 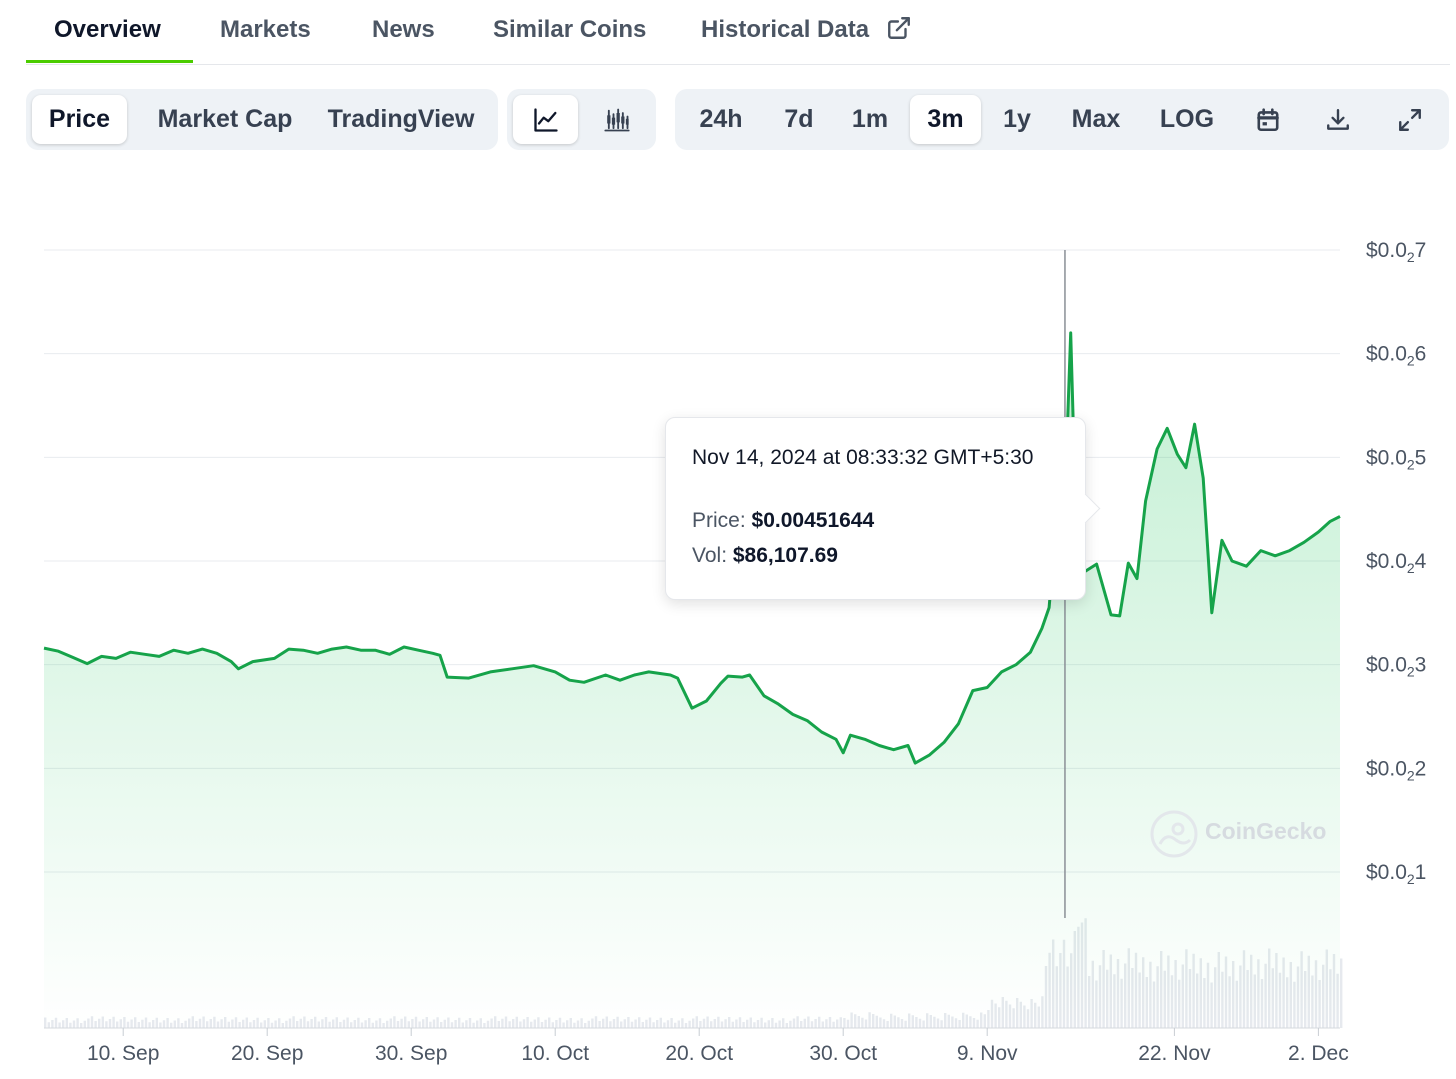 I want to click on y-tick-label: $0.021, so click(x=1396, y=874).